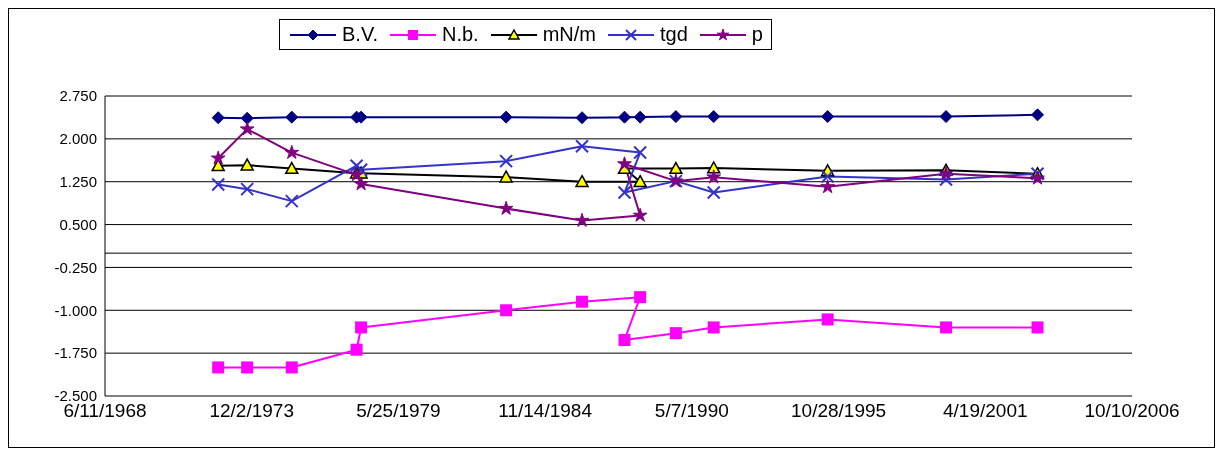 This screenshot has width=1223, height=456. What do you see at coordinates (78, 139) in the screenshot?
I see `y-tick-label: 2.000` at bounding box center [78, 139].